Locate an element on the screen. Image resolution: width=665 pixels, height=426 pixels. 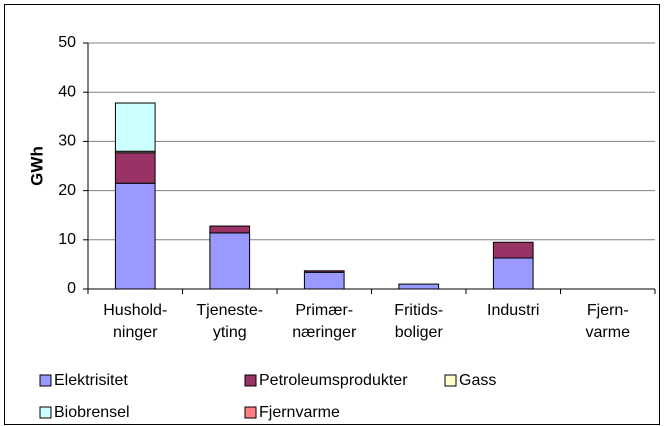
x-tick-label: Fritids-boliger is located at coordinates (418, 321).